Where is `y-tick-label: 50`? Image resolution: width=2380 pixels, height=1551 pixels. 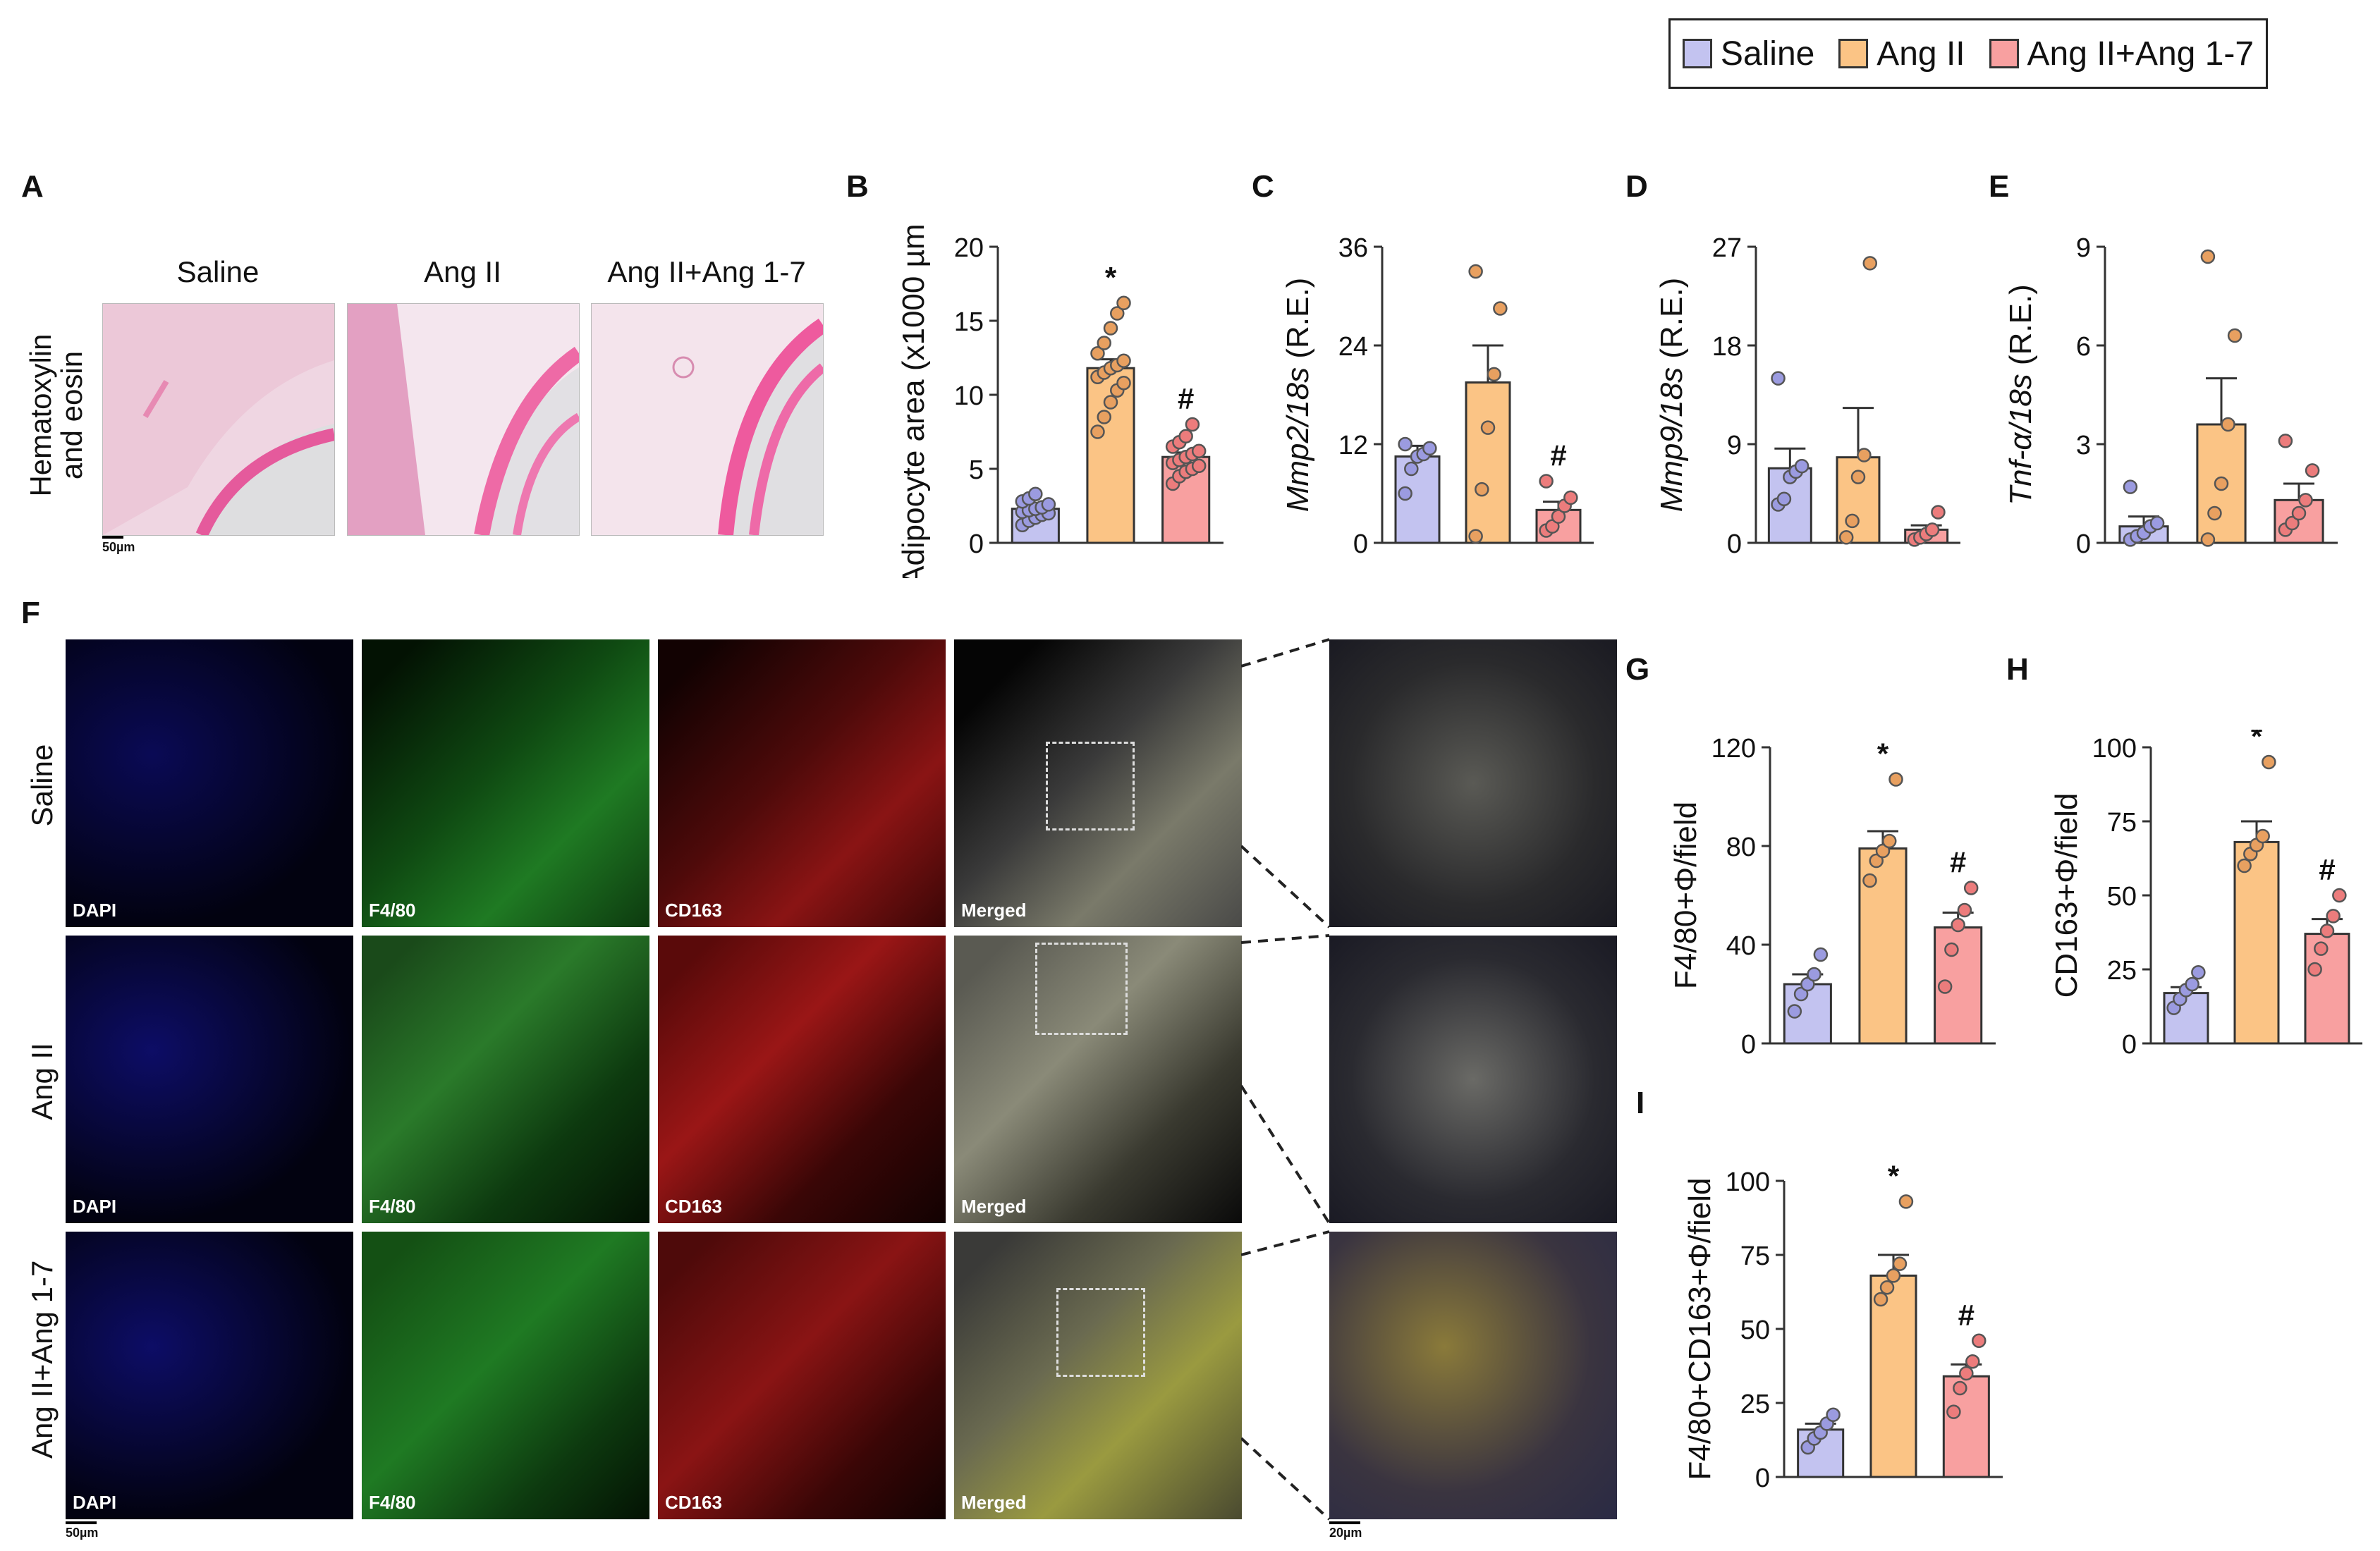 y-tick-label: 50 is located at coordinates (2122, 897).